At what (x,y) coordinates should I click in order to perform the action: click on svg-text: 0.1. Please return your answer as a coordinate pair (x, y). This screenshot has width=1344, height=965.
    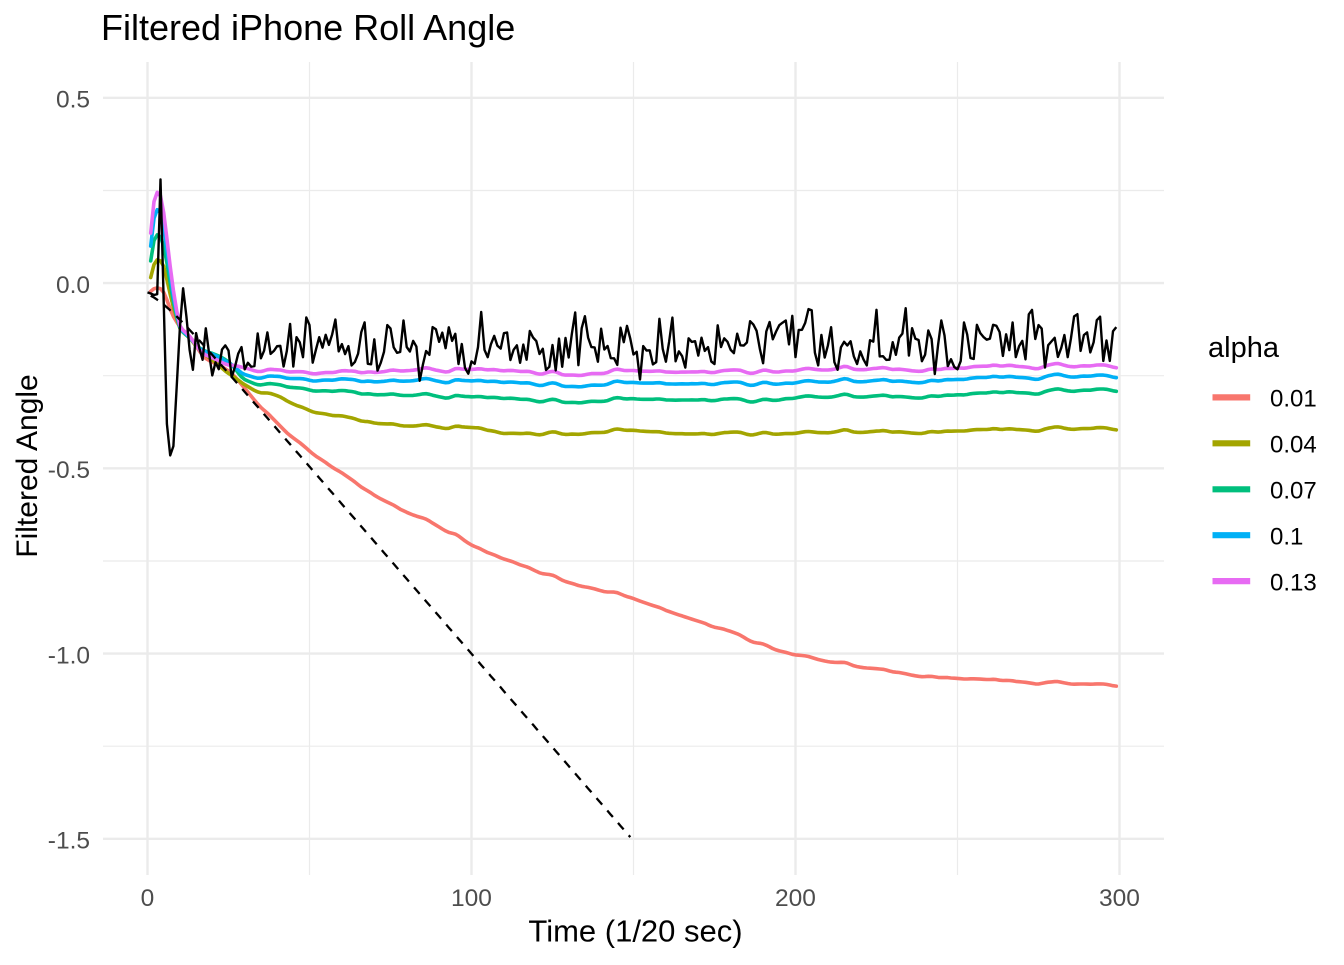
    Looking at the image, I should click on (1286, 537).